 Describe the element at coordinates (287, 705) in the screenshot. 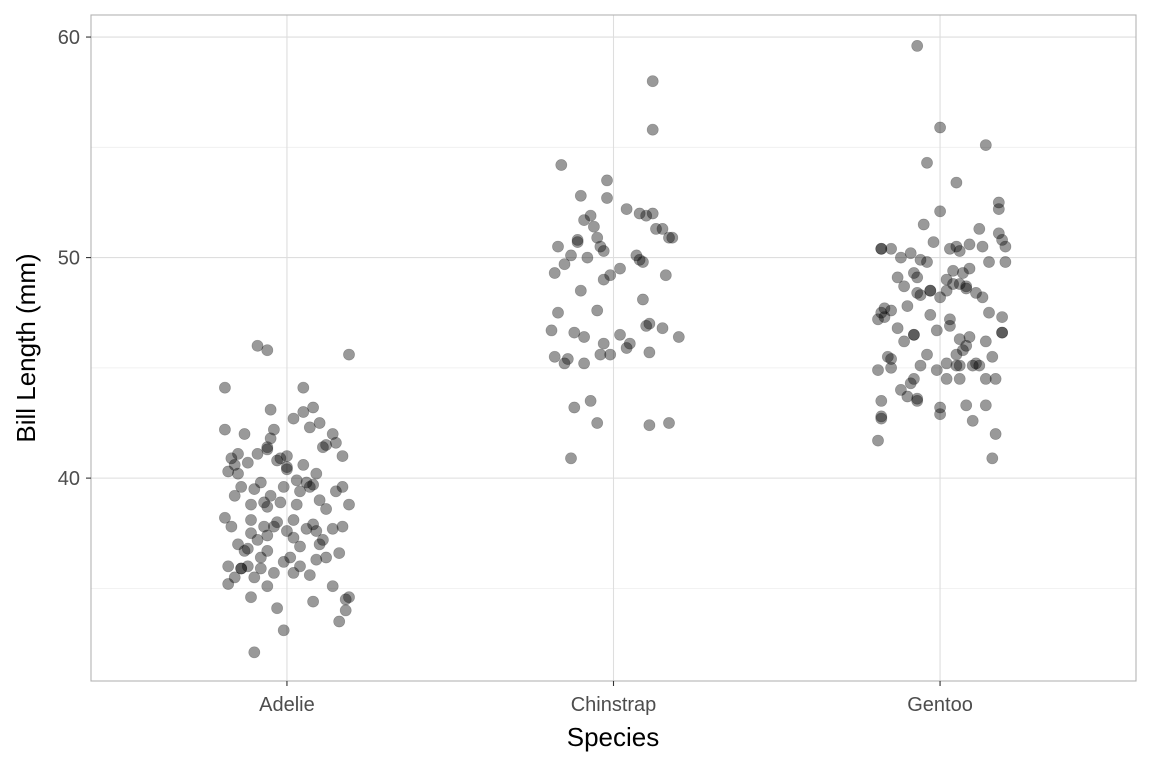

I see `x-tick-label: Adelie` at that location.